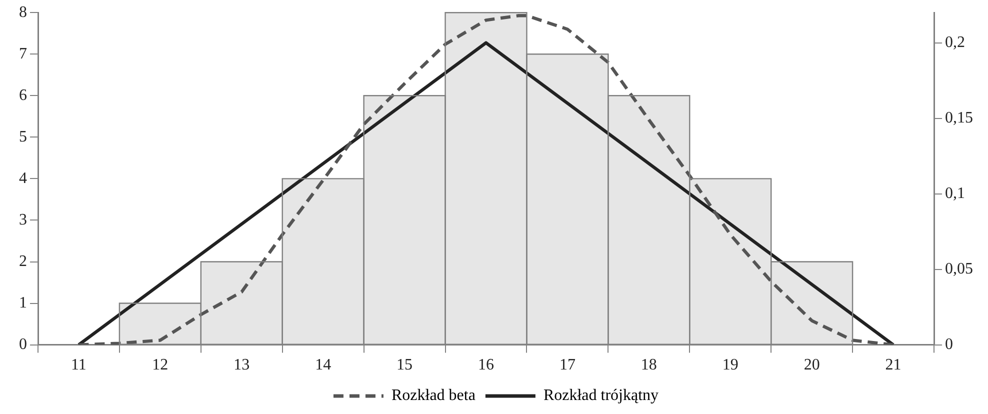 This screenshot has height=414, width=988. I want to click on legend-label: Rozkład trójkątny, so click(601, 395).